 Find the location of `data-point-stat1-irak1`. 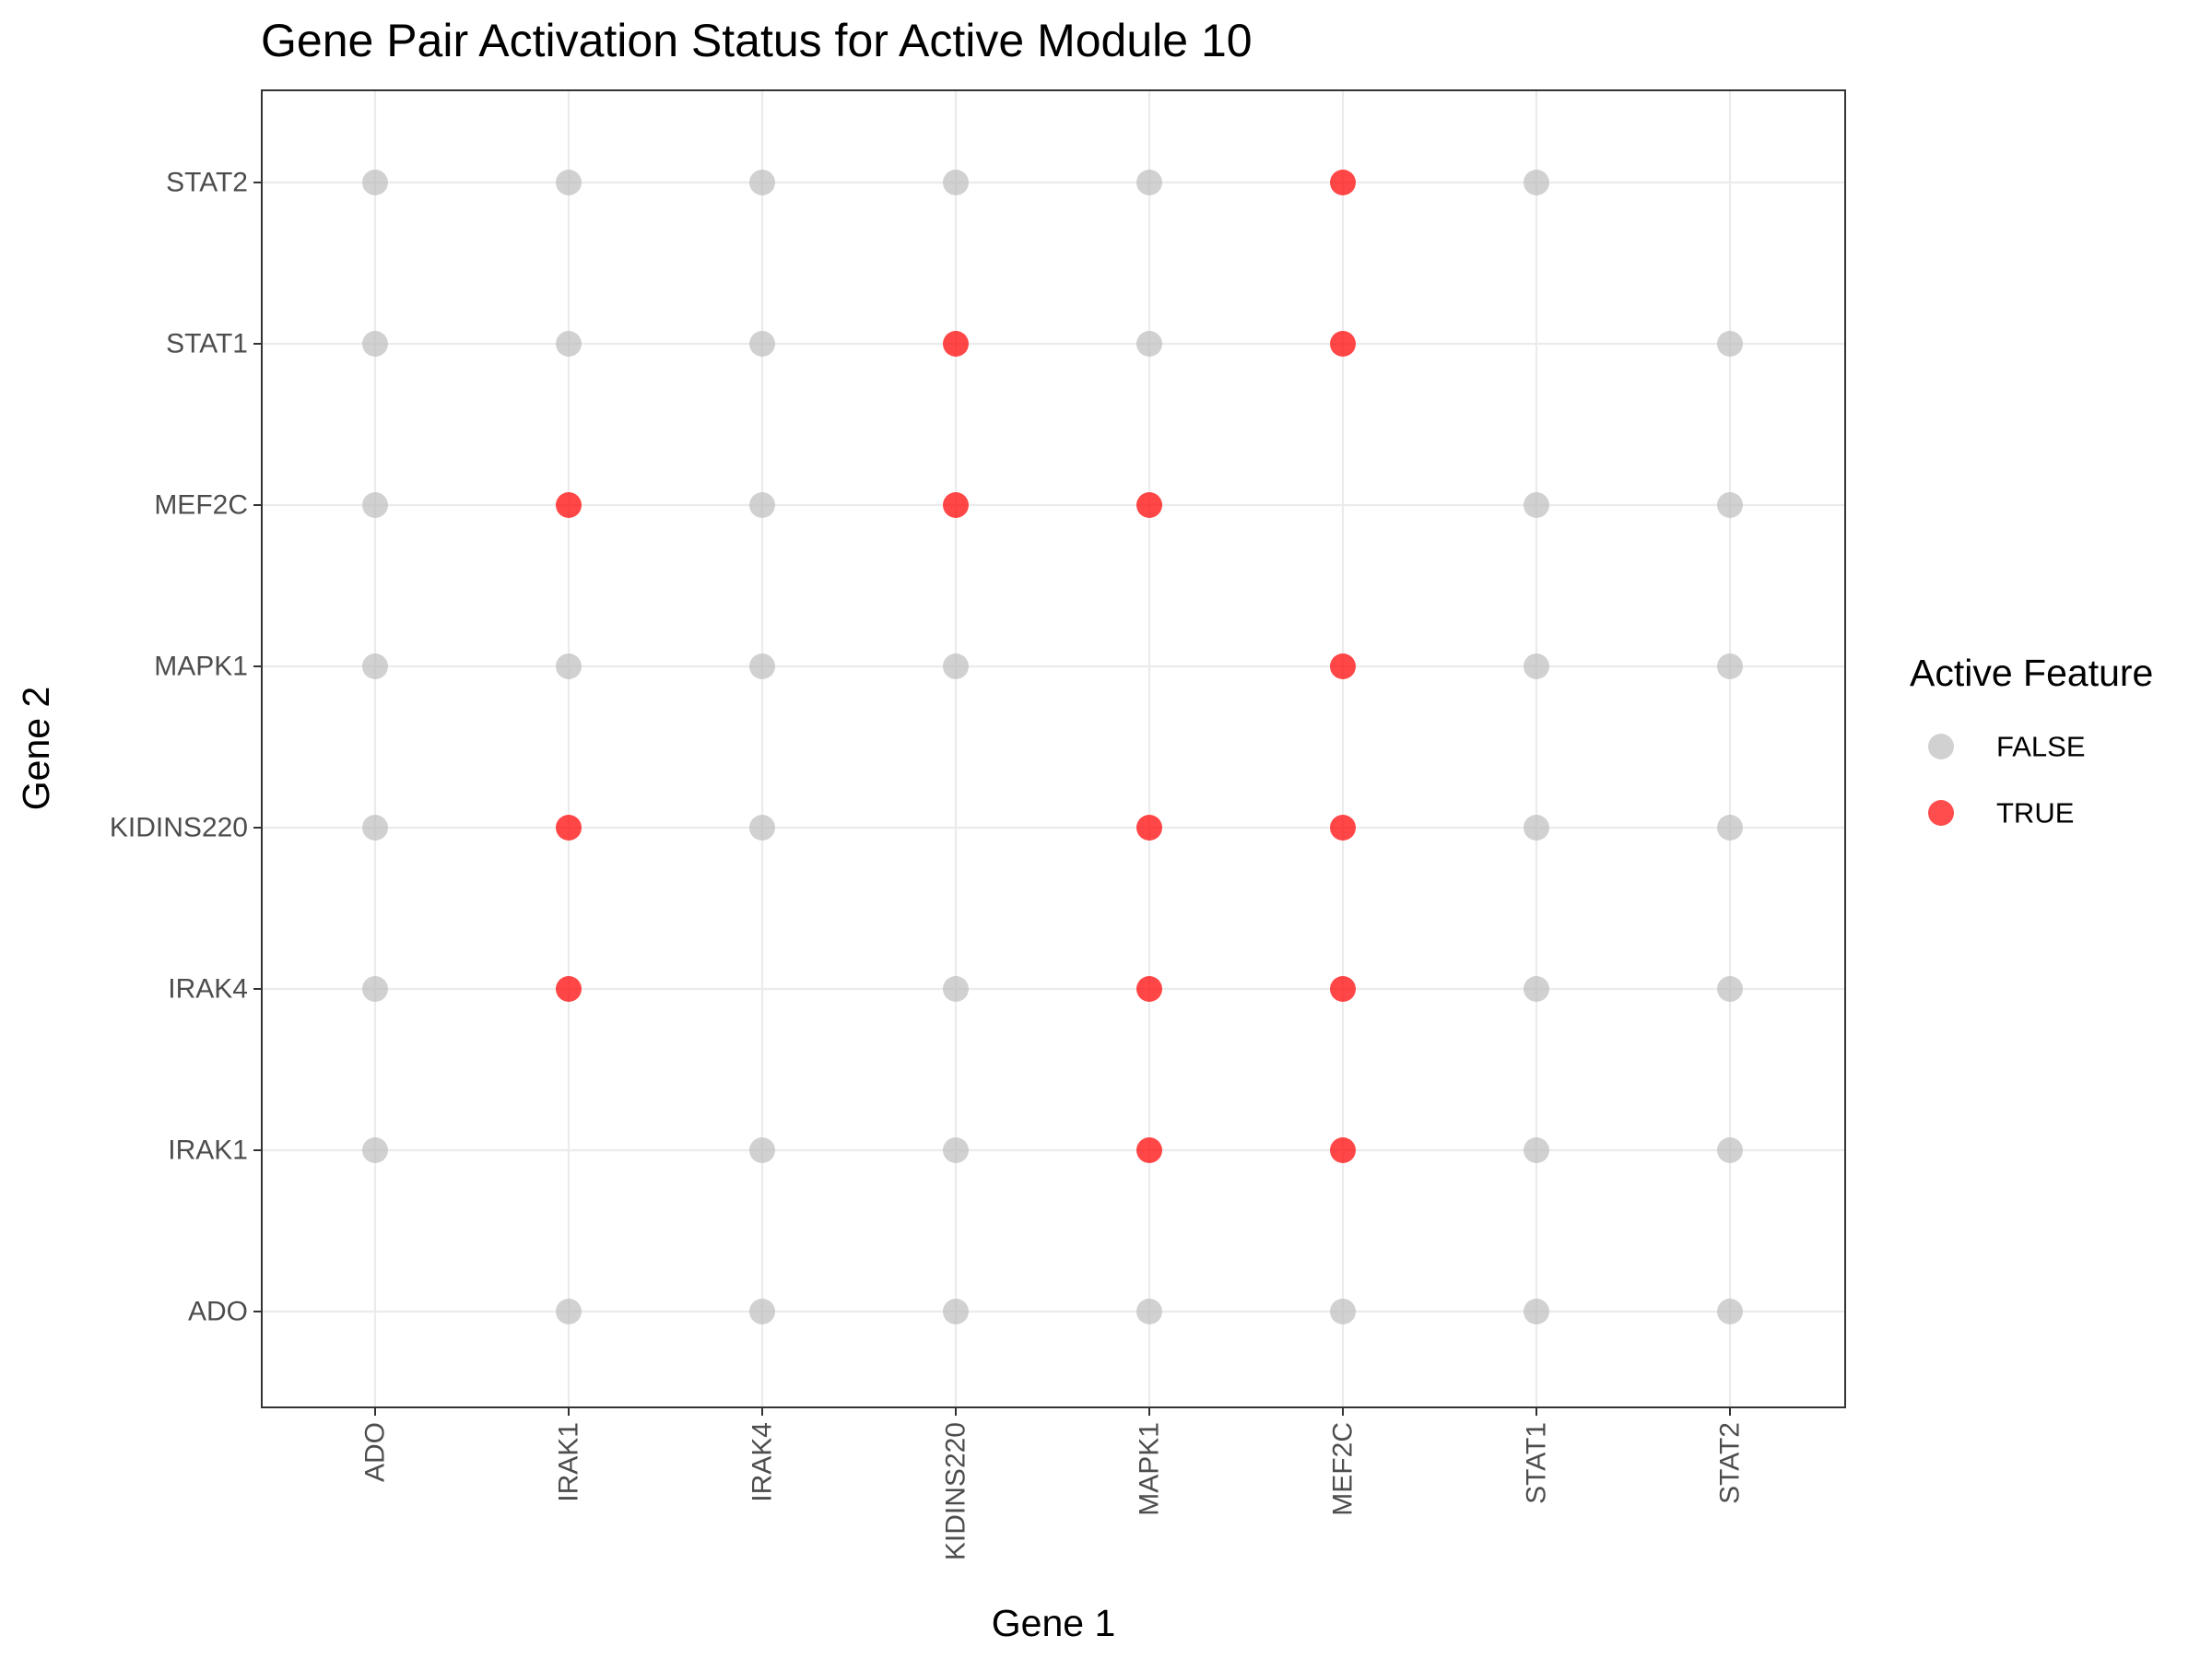

data-point-stat1-irak1 is located at coordinates (1536, 1150).